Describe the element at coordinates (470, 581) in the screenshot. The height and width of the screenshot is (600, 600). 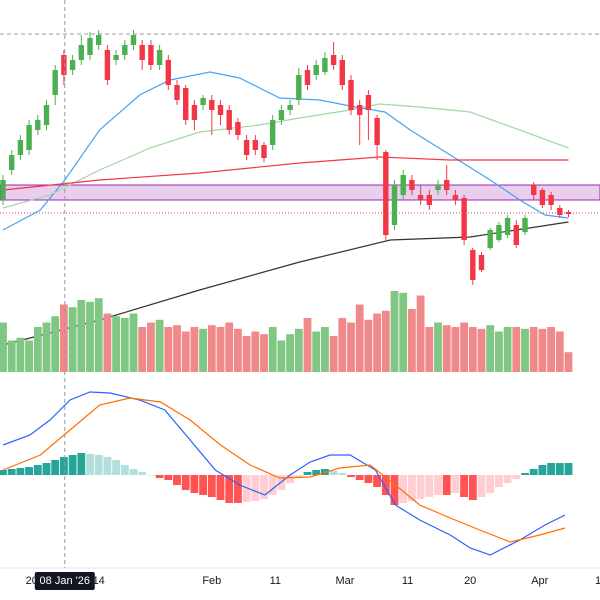
I see `x-tick-label: 20` at that location.